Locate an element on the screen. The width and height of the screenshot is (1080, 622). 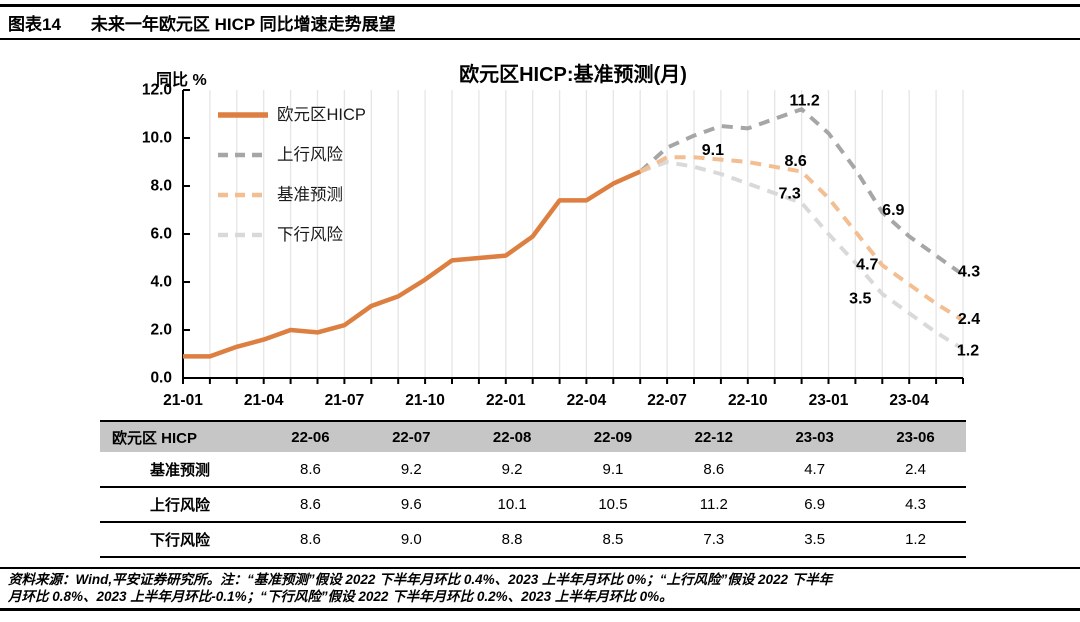
figure-title: 未来一年欧元区 HICP 同比增速走势展望 is located at coordinates (243, 24).